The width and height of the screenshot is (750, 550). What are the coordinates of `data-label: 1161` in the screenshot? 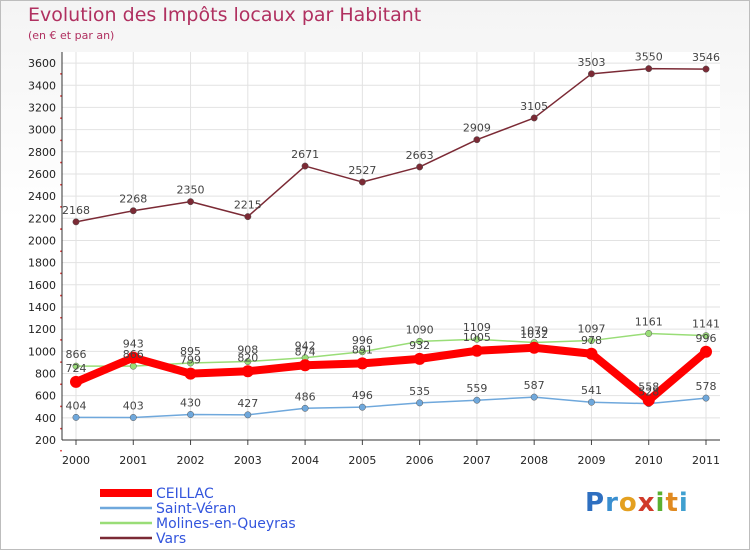 It's located at (649, 321).